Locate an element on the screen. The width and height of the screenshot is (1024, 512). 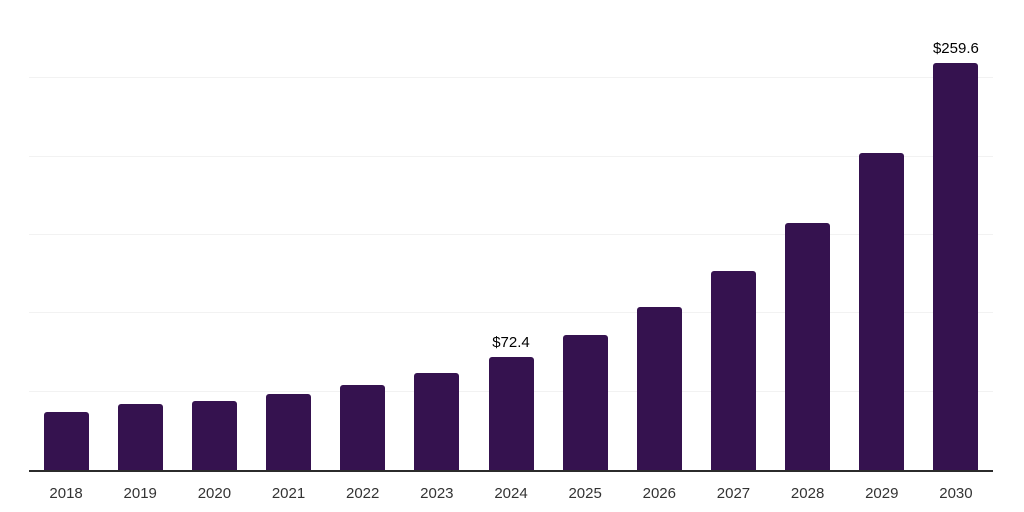
bar-2018 is located at coordinates (66, 441).